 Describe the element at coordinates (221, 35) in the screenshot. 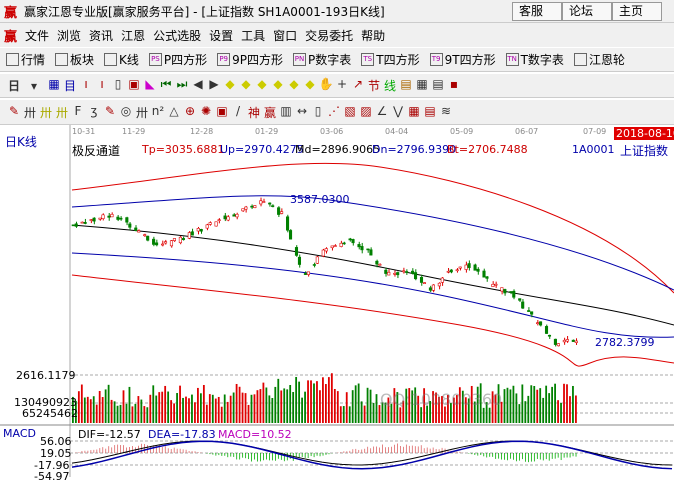

I see `menu-item: 设置` at that location.